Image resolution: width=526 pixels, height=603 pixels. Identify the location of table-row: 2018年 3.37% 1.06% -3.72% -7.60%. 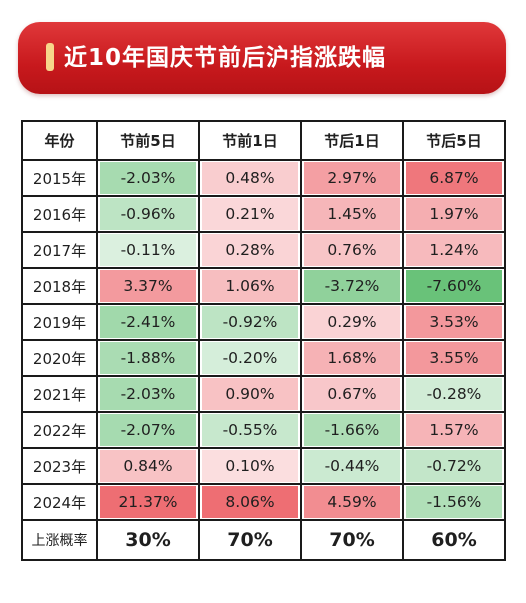
(263, 286).